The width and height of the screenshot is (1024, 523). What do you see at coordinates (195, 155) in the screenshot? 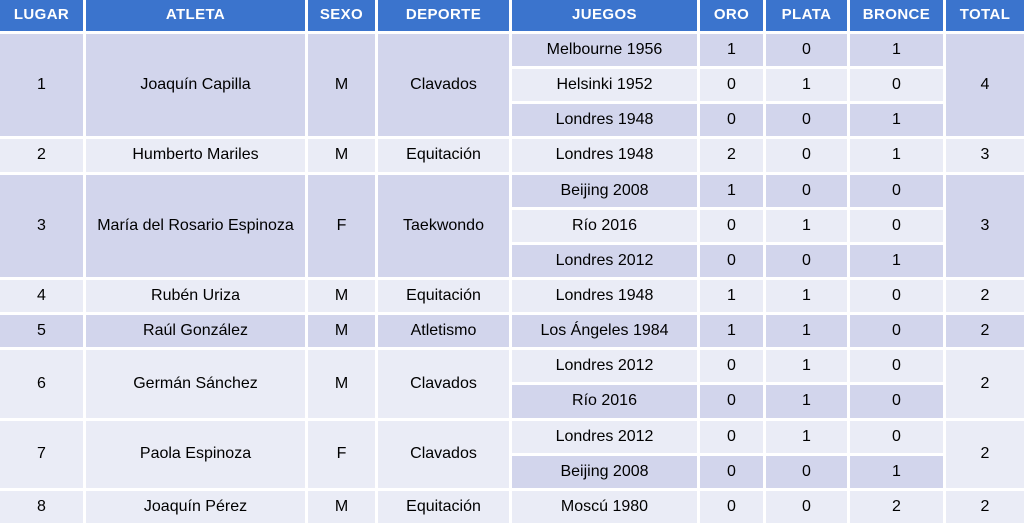
I see `cell-atleta: Humberto Mariles` at bounding box center [195, 155].